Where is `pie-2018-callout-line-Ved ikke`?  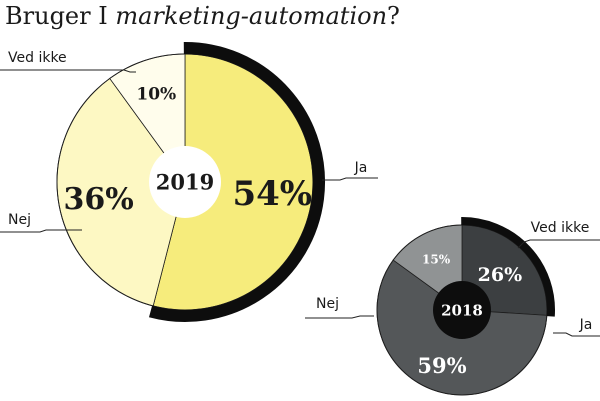 pie-2018-callout-line-Ved ikke is located at coordinates (558, 244).